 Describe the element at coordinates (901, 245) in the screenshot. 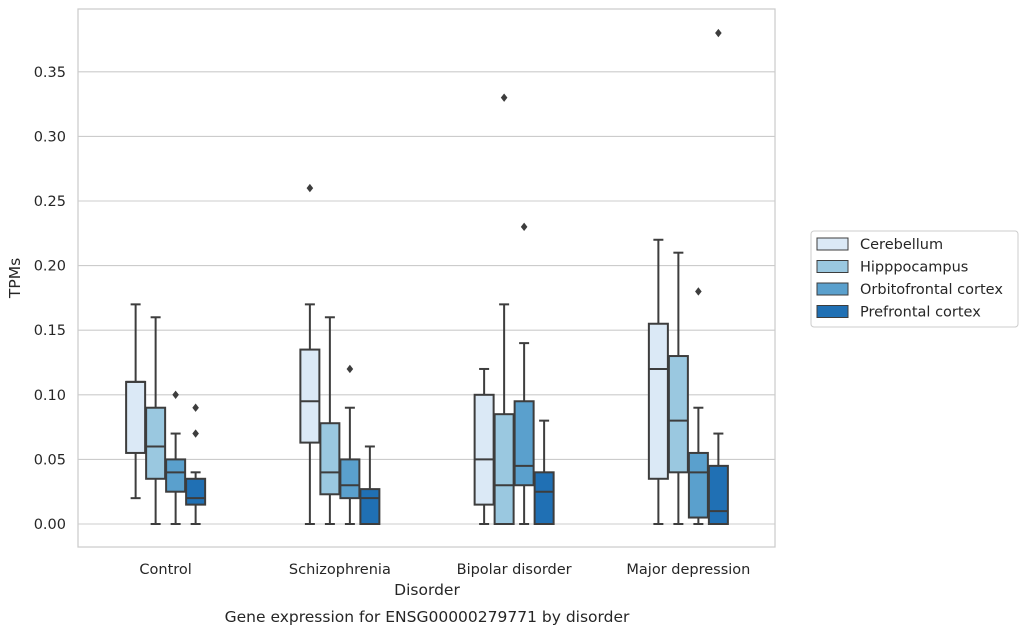

I see `legend-label: Cerebellum` at that location.